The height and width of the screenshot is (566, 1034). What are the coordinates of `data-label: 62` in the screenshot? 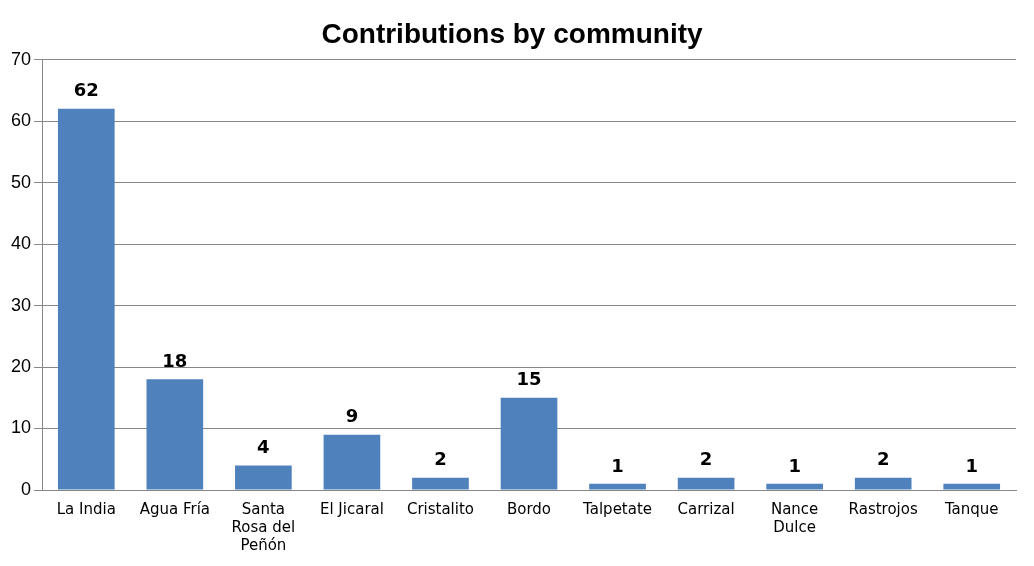 It's located at (86, 90).